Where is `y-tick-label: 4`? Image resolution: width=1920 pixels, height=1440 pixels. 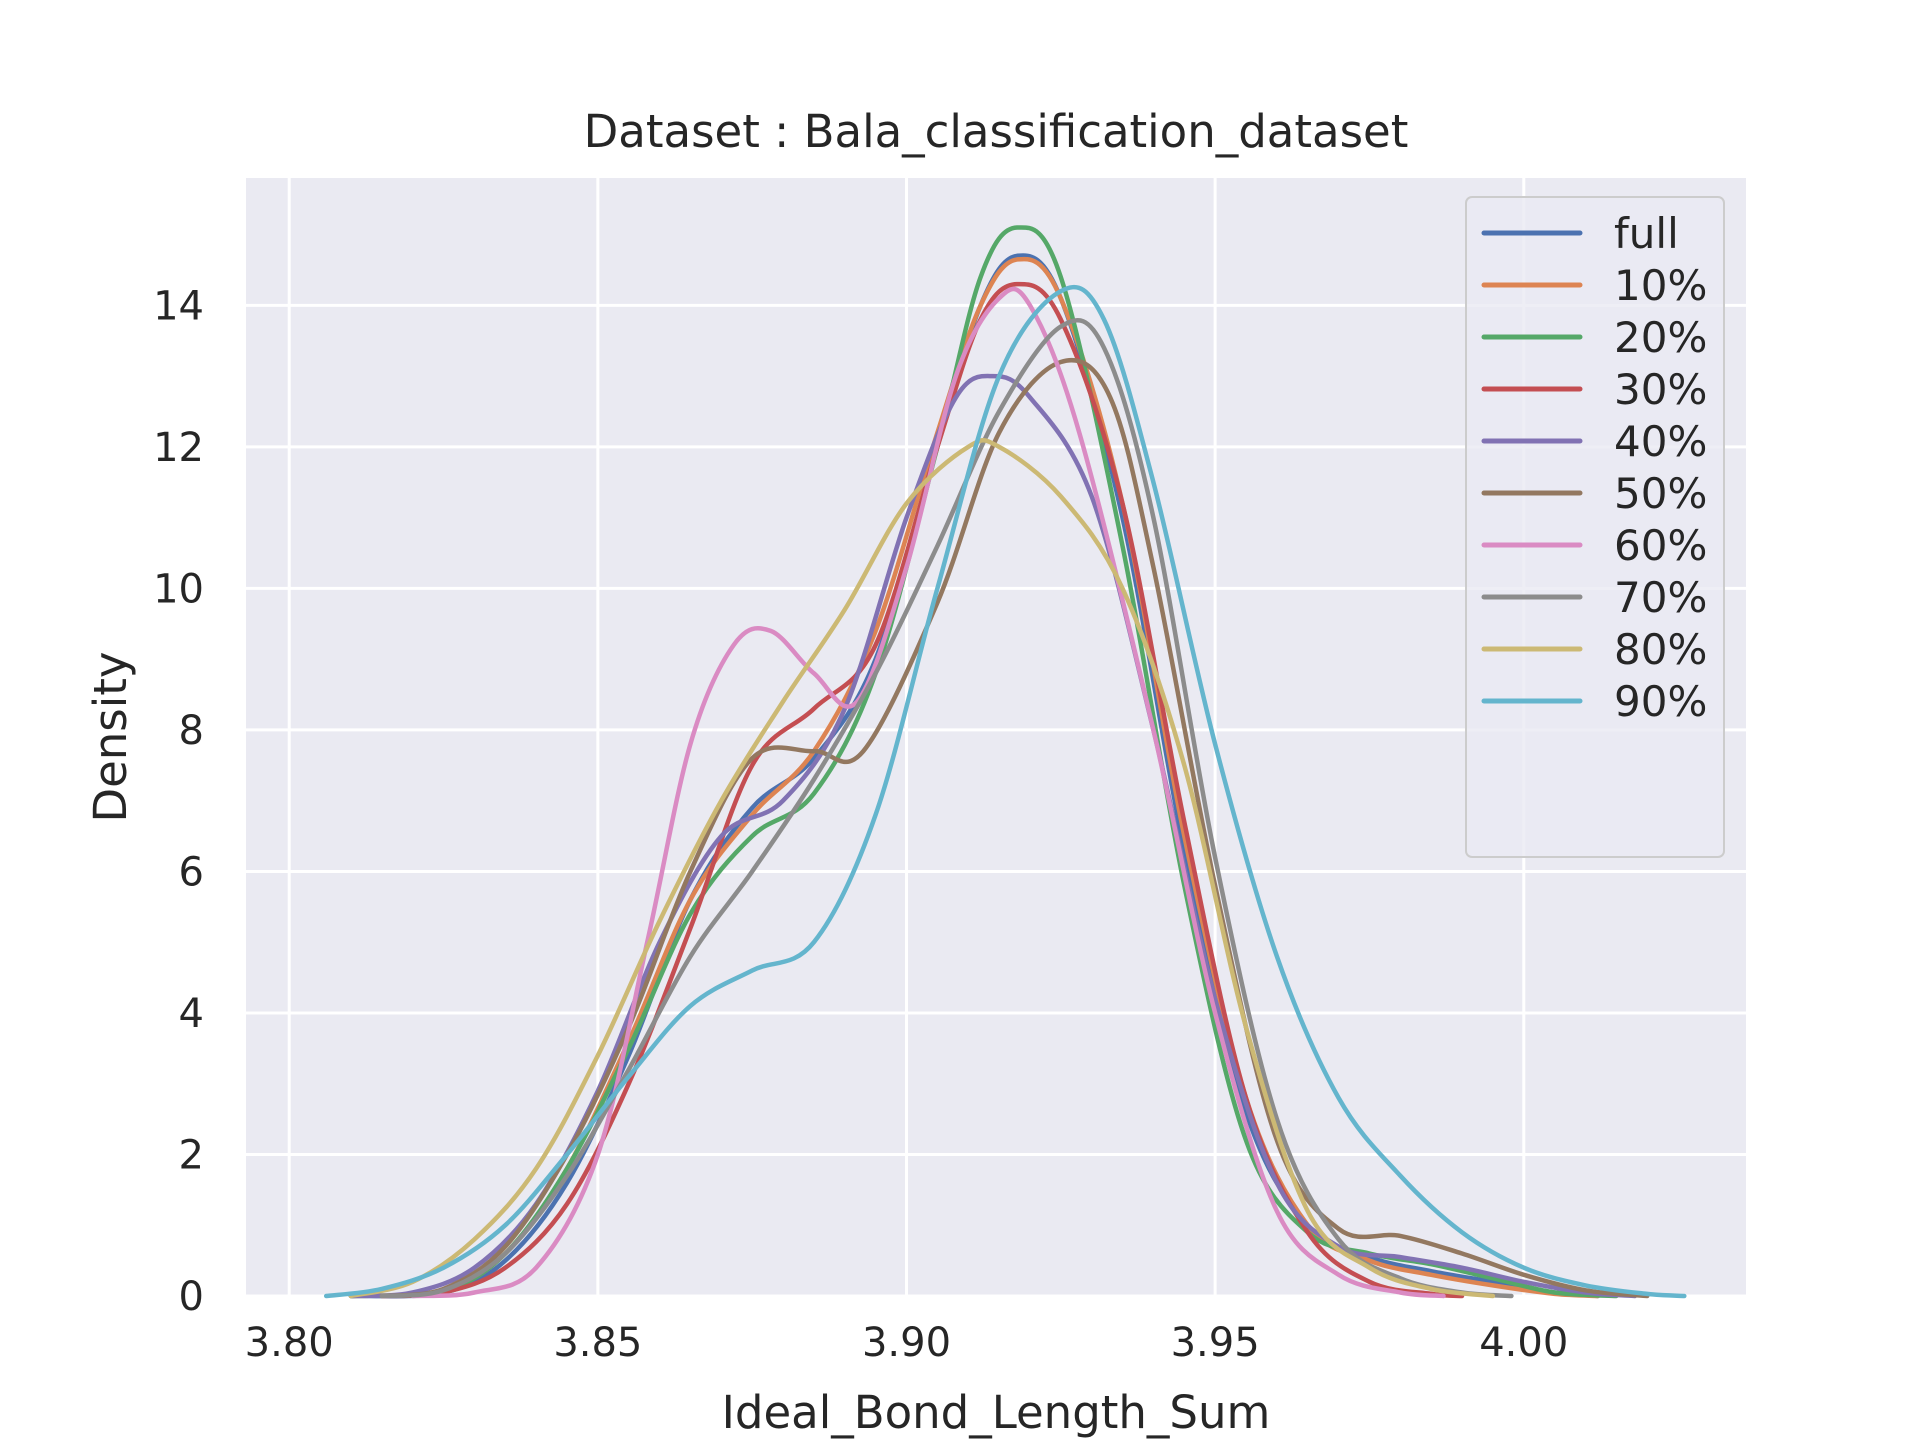 y-tick-label: 4 is located at coordinates (191, 1014).